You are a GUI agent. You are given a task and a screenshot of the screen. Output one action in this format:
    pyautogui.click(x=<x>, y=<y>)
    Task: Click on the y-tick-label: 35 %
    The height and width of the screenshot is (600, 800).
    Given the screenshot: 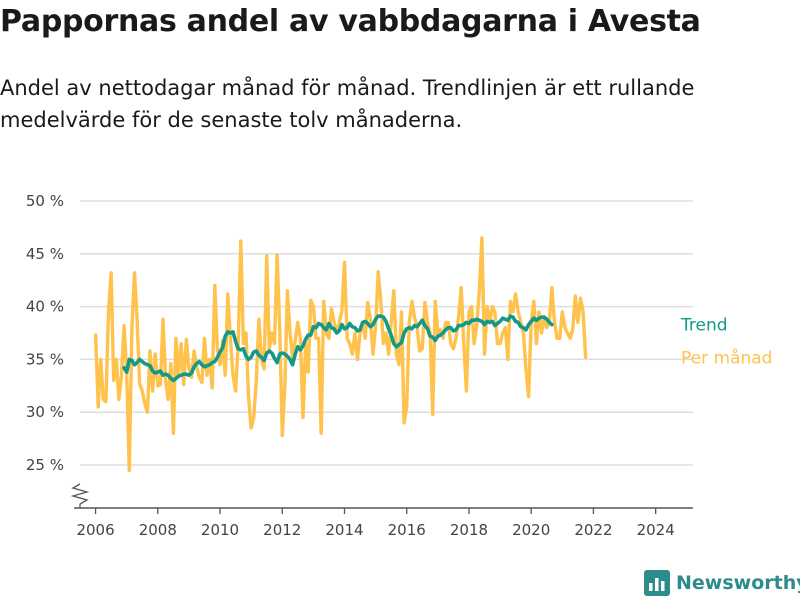 What is the action you would take?
    pyautogui.click(x=45, y=359)
    